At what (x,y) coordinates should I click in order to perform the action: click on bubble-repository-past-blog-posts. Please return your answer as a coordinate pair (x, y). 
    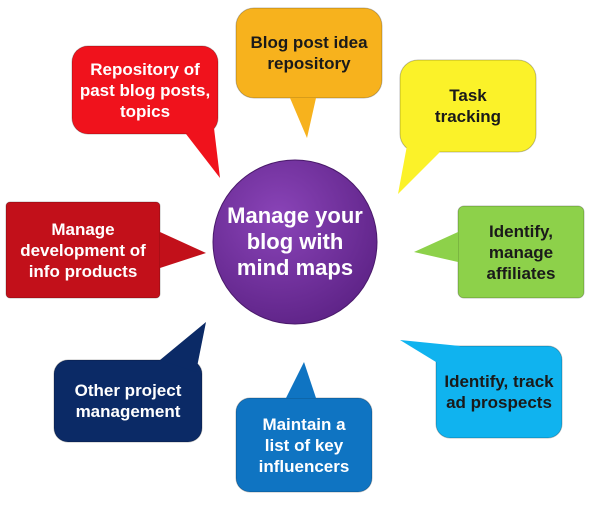
    Looking at the image, I should click on (145, 111).